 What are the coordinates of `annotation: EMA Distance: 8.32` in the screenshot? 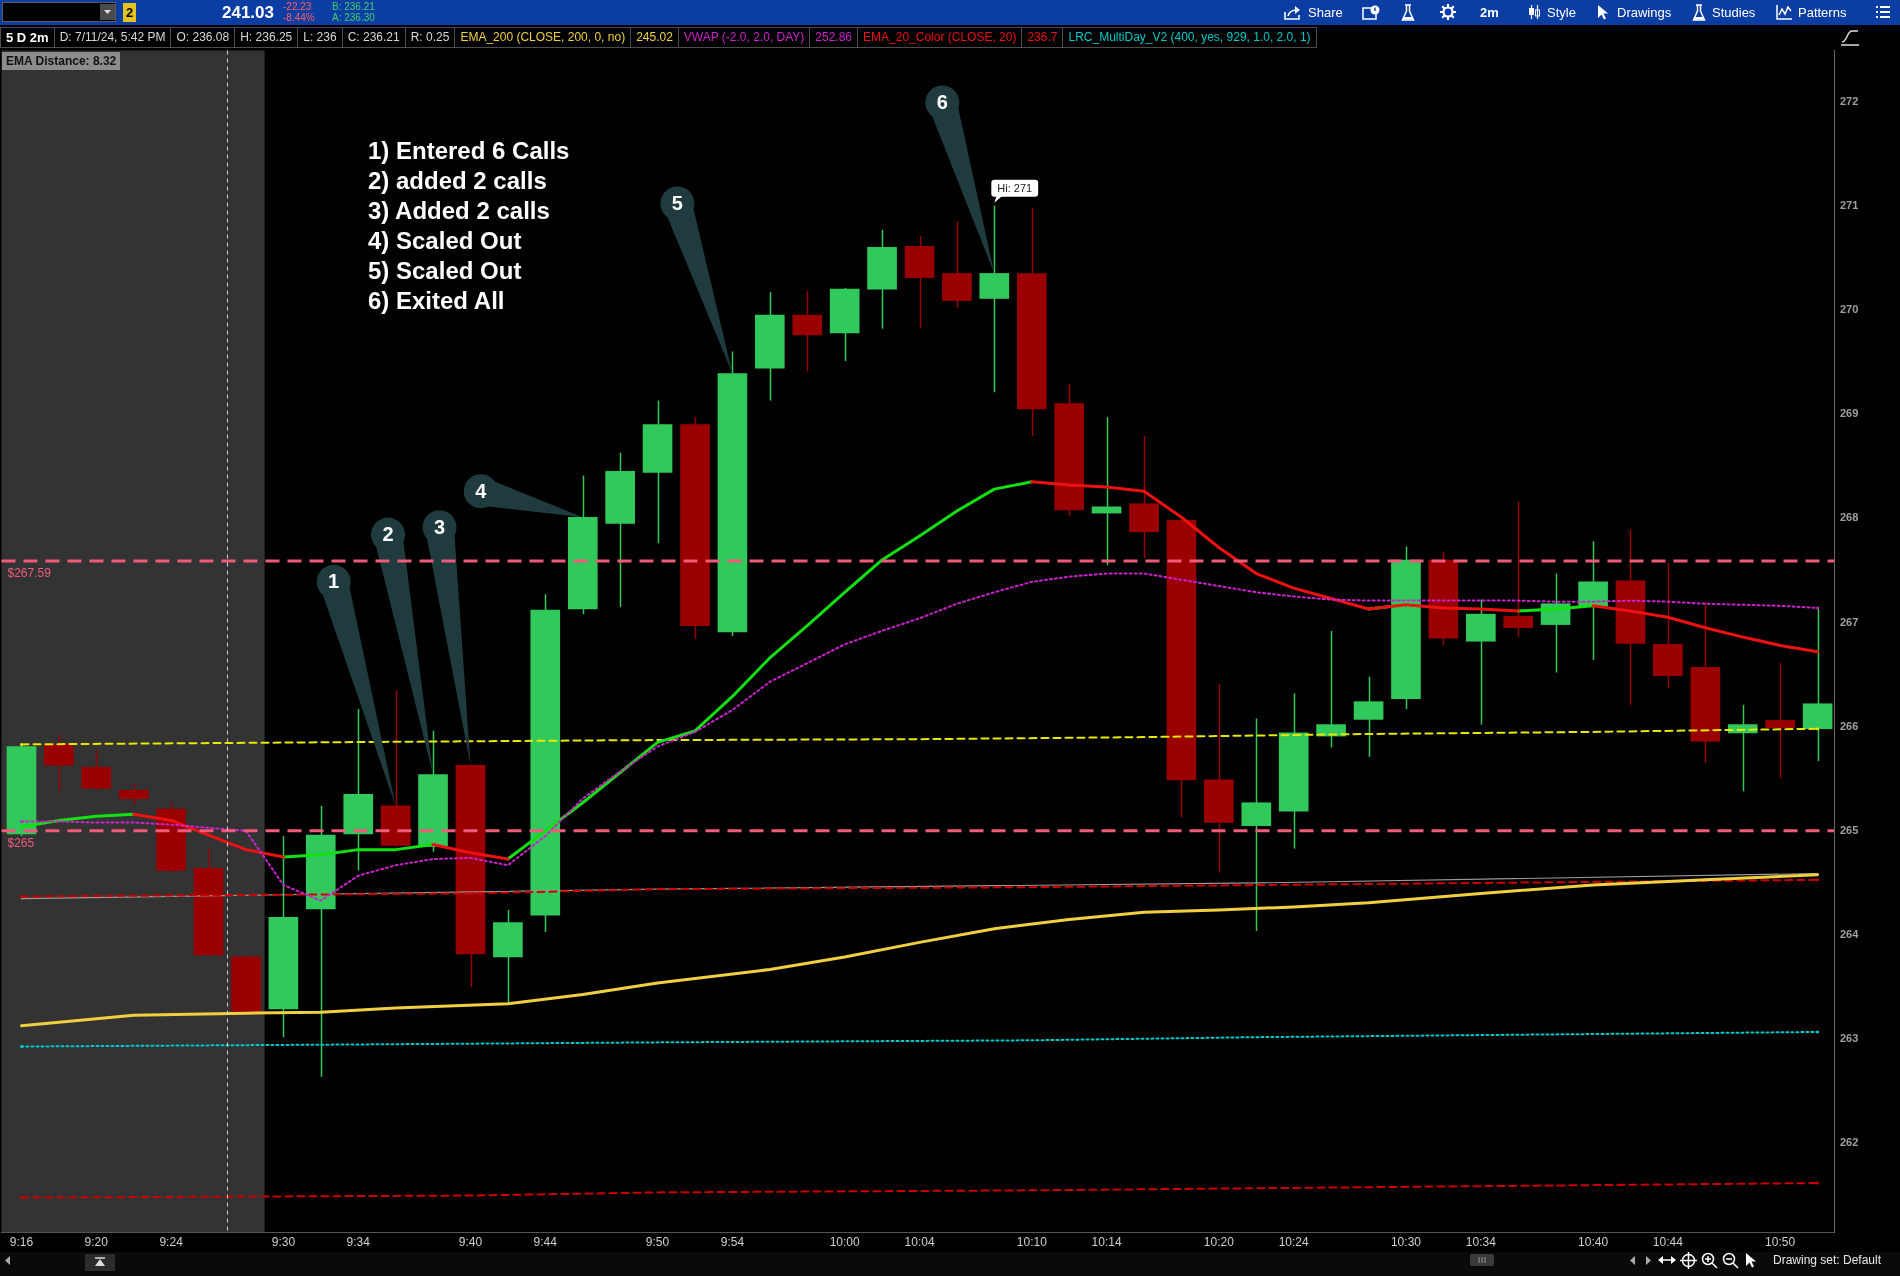 It's located at (61, 61).